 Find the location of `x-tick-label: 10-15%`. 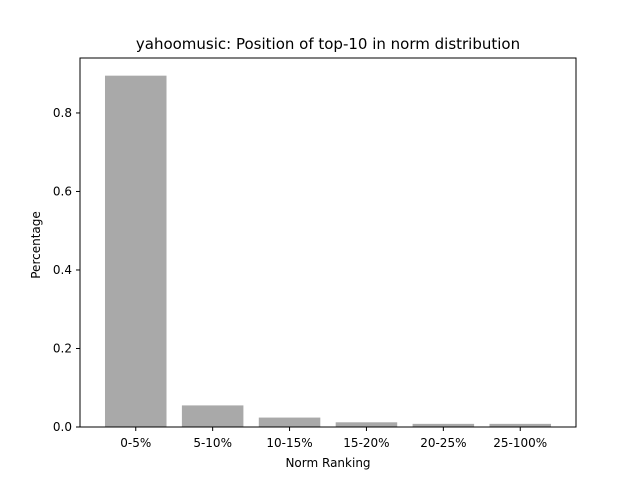

x-tick-label: 10-15% is located at coordinates (289, 443).